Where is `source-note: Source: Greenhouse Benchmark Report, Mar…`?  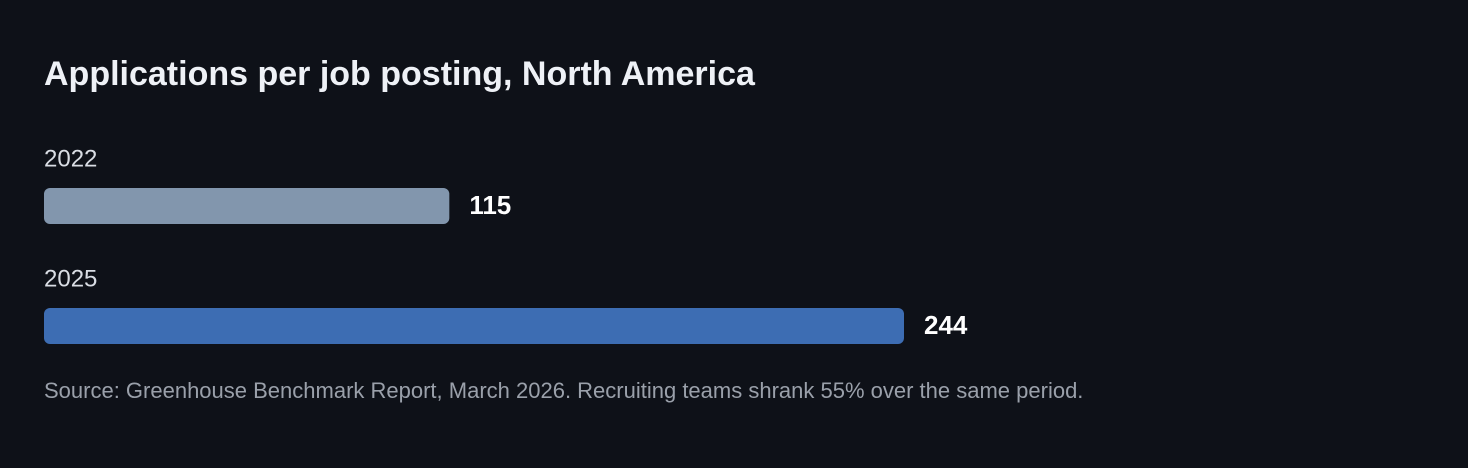
source-note: Source: Greenhouse Benchmark Report, Mar… is located at coordinates (563, 390).